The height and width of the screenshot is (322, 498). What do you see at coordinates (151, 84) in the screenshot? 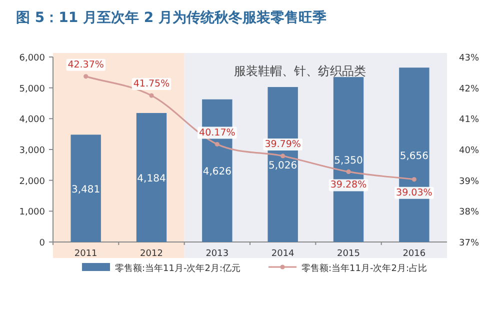
I see `data-label: 41.75%` at bounding box center [151, 84].